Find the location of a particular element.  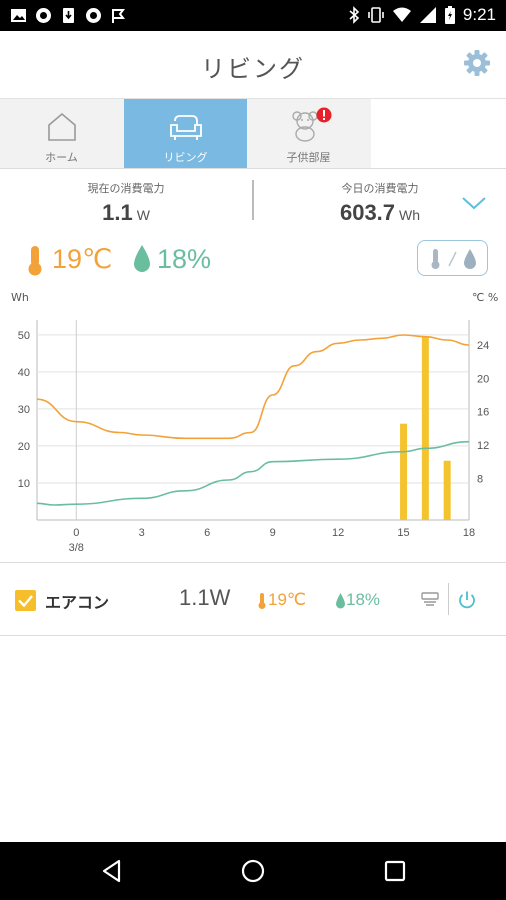

y-left-tick-label: 40 is located at coordinates (24, 373).